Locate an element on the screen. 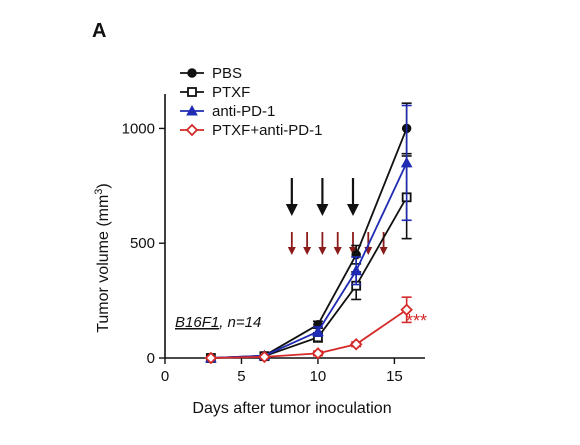  x-tick-label: 15 is located at coordinates (394, 376).